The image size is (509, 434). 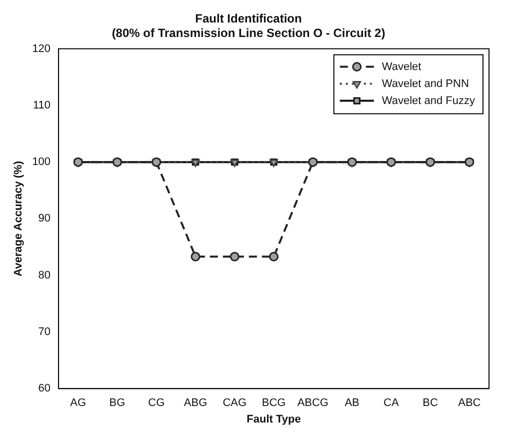 I want to click on x-tick-label: BG, so click(x=117, y=403).